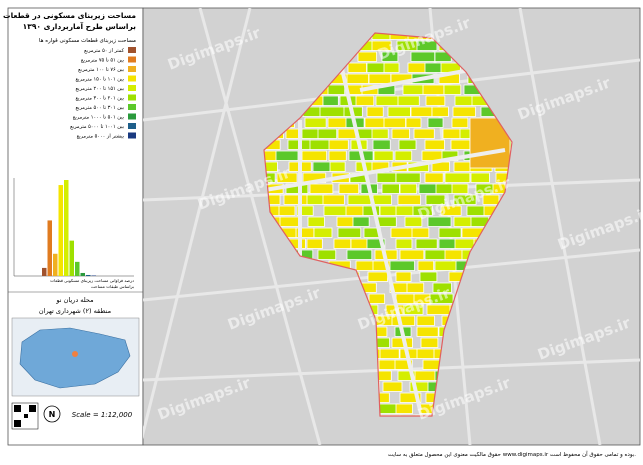 This screenshot has width=643, height=465. I want to click on legend-label: بین ۳۰۱ تا ۵۰۰ مترمربع, so click(99, 108).